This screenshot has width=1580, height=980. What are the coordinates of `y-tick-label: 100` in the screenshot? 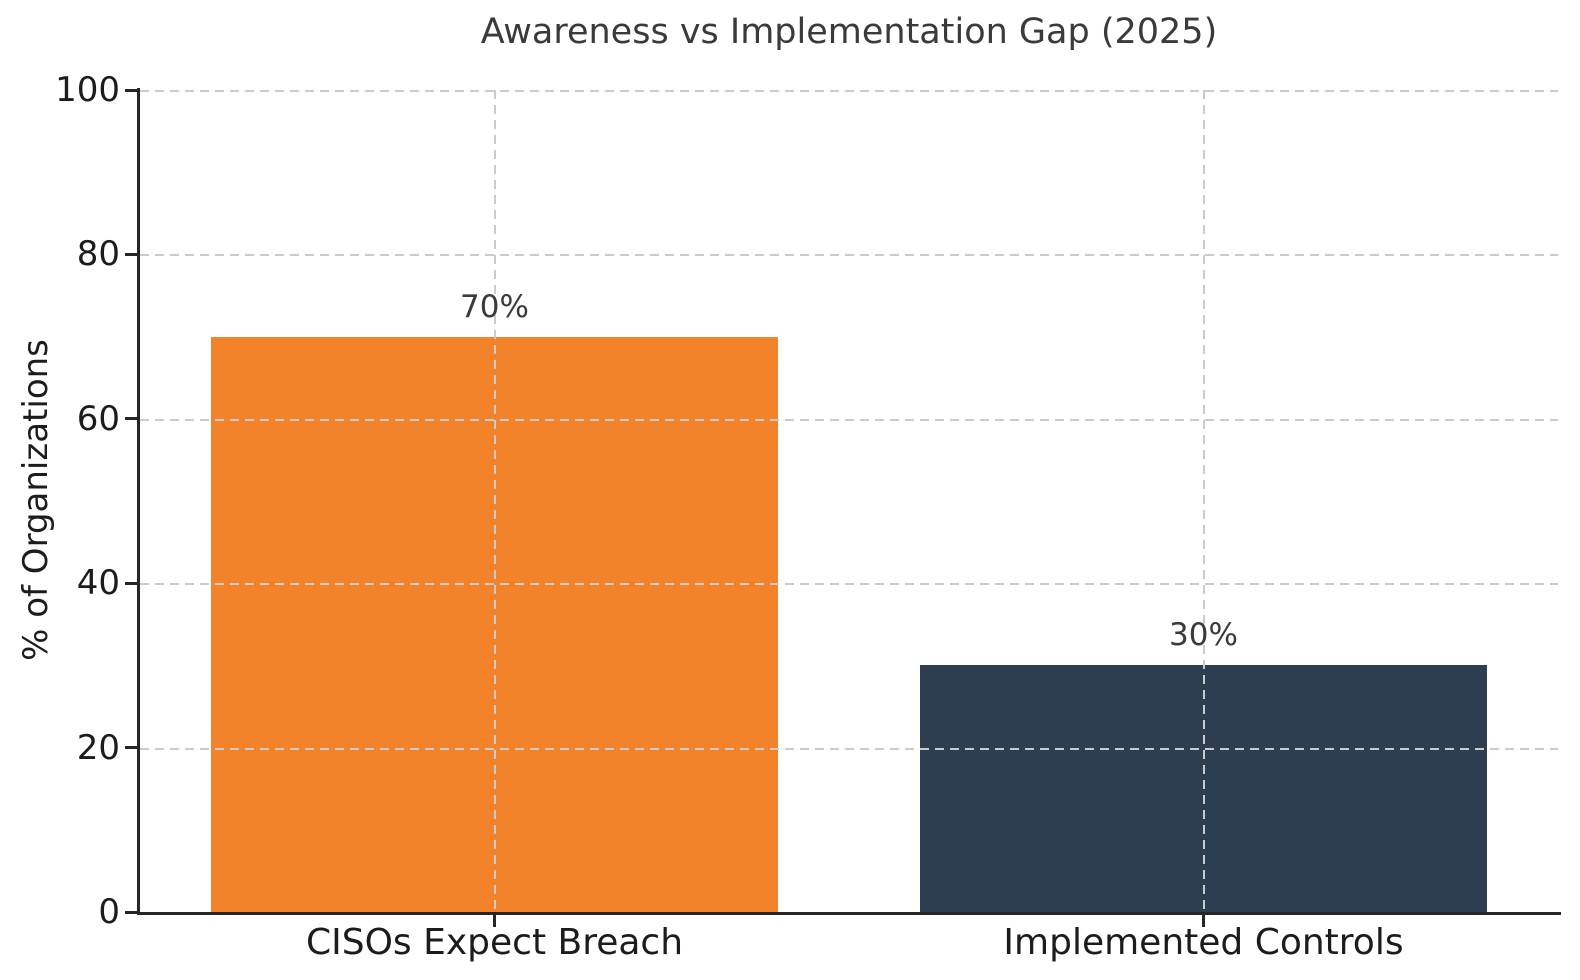 It's located at (87, 90).